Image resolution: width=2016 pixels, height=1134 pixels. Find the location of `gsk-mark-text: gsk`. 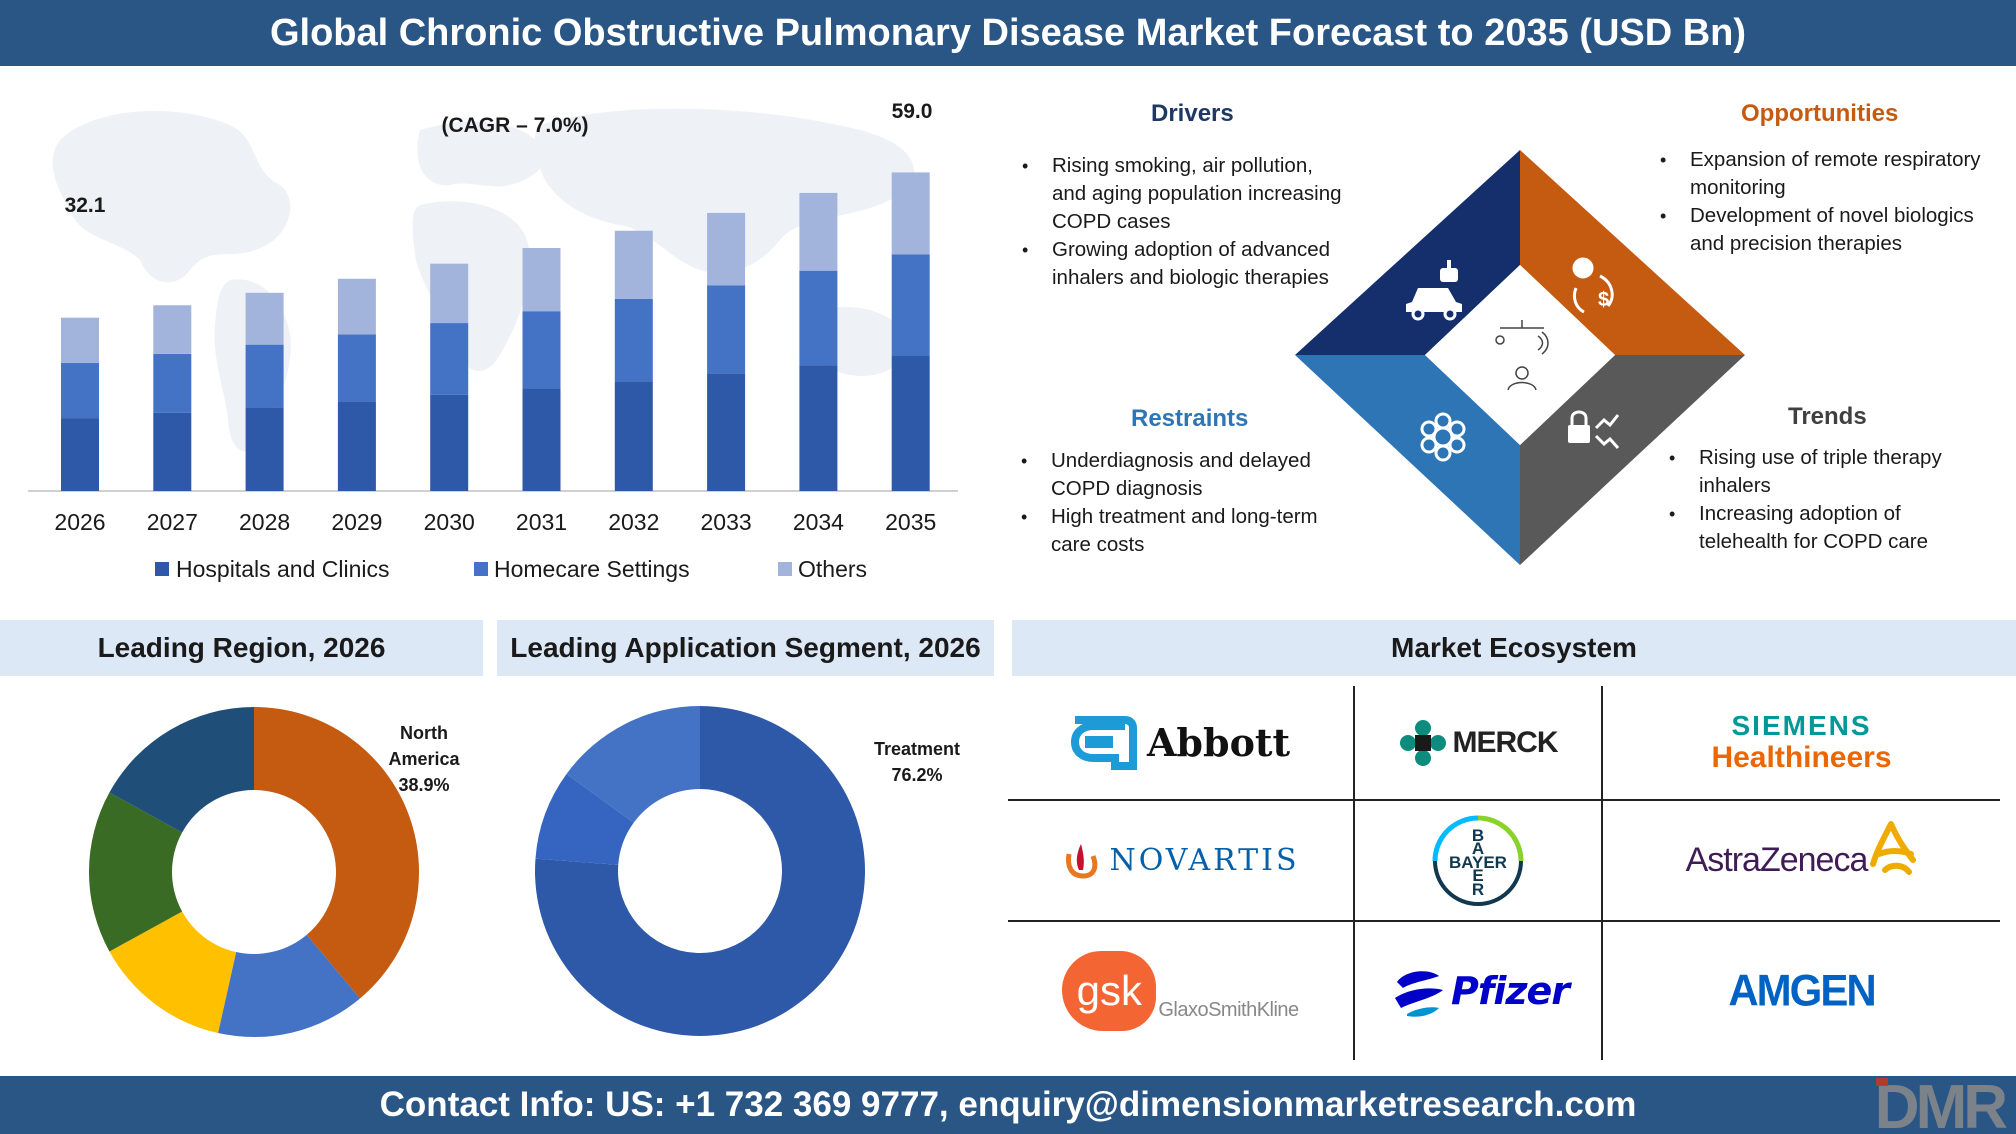

gsk-mark-text: gsk is located at coordinates (1109, 990).